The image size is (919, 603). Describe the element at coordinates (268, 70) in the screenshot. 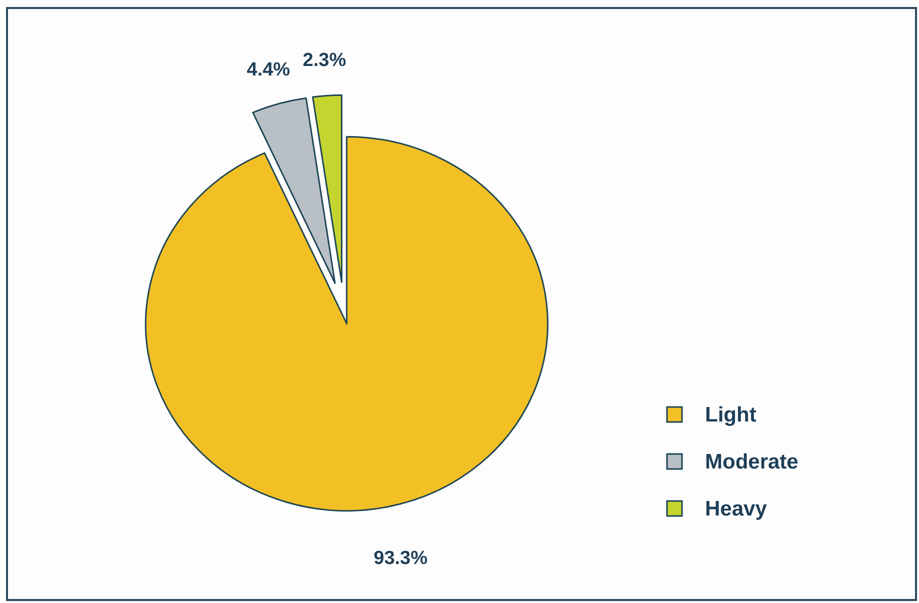

I see `data-label: 4.4%` at that location.